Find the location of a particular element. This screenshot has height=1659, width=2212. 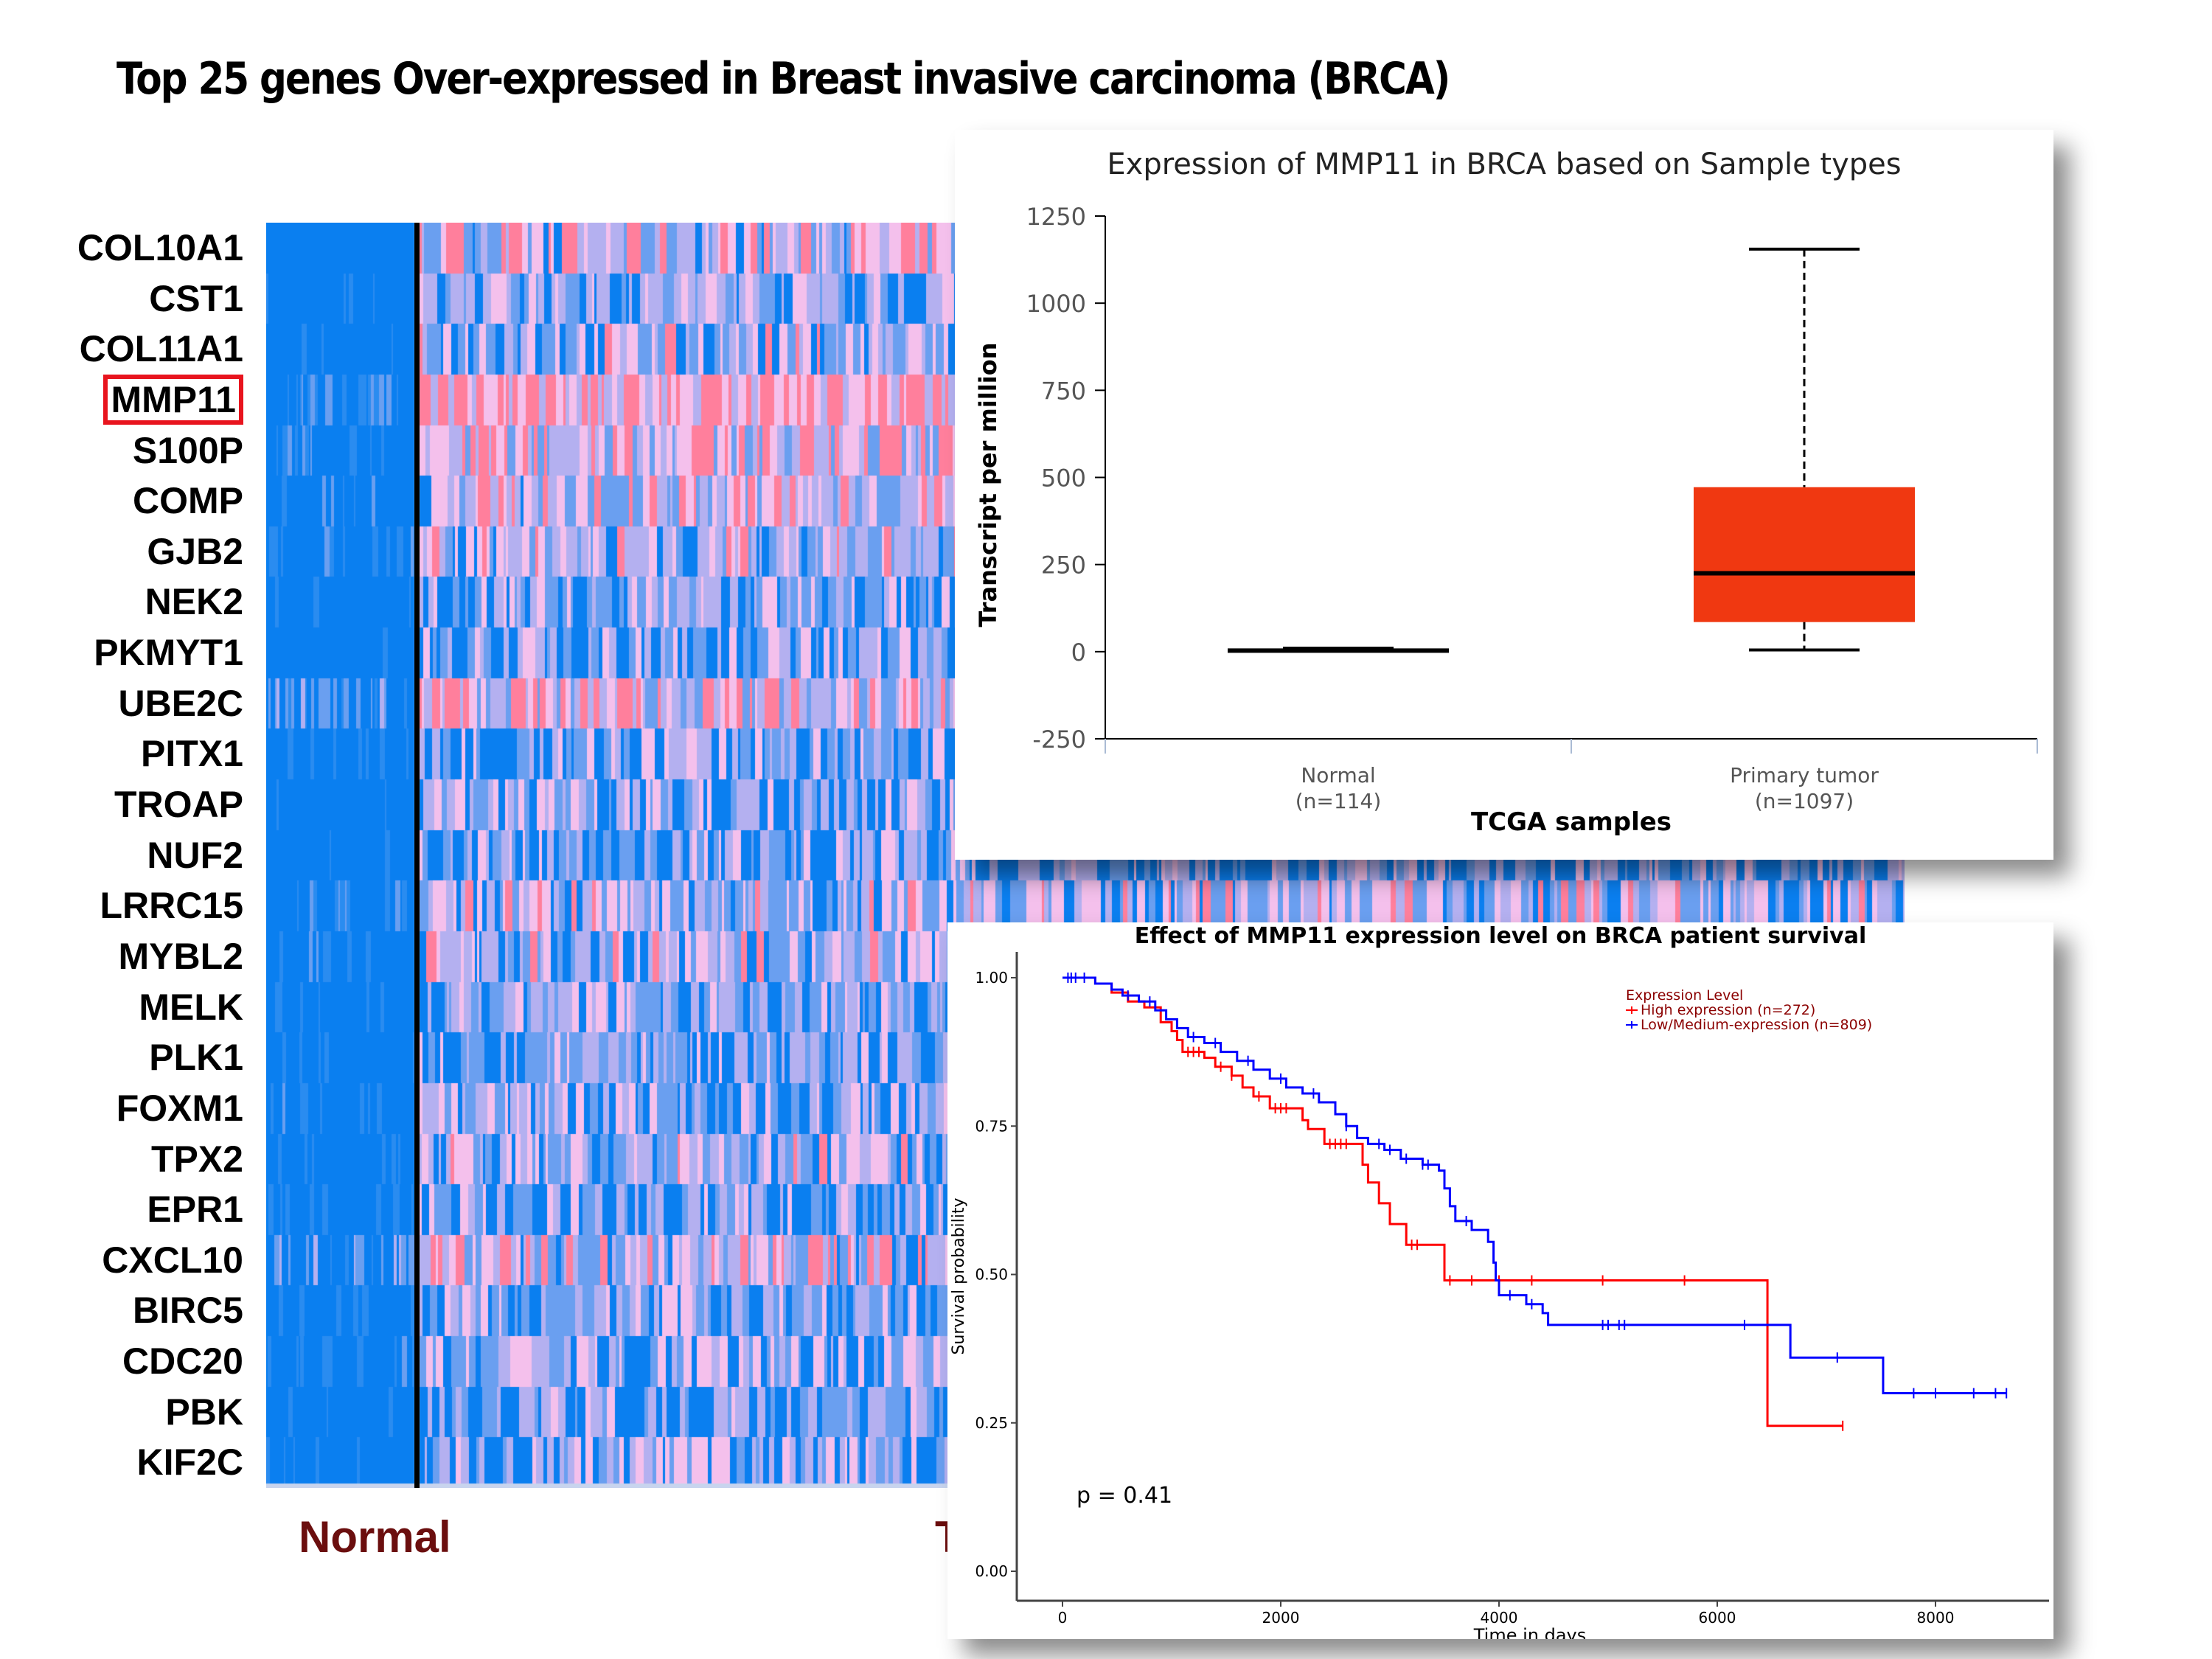

gene-label: FOXM1 is located at coordinates (121, 1108).